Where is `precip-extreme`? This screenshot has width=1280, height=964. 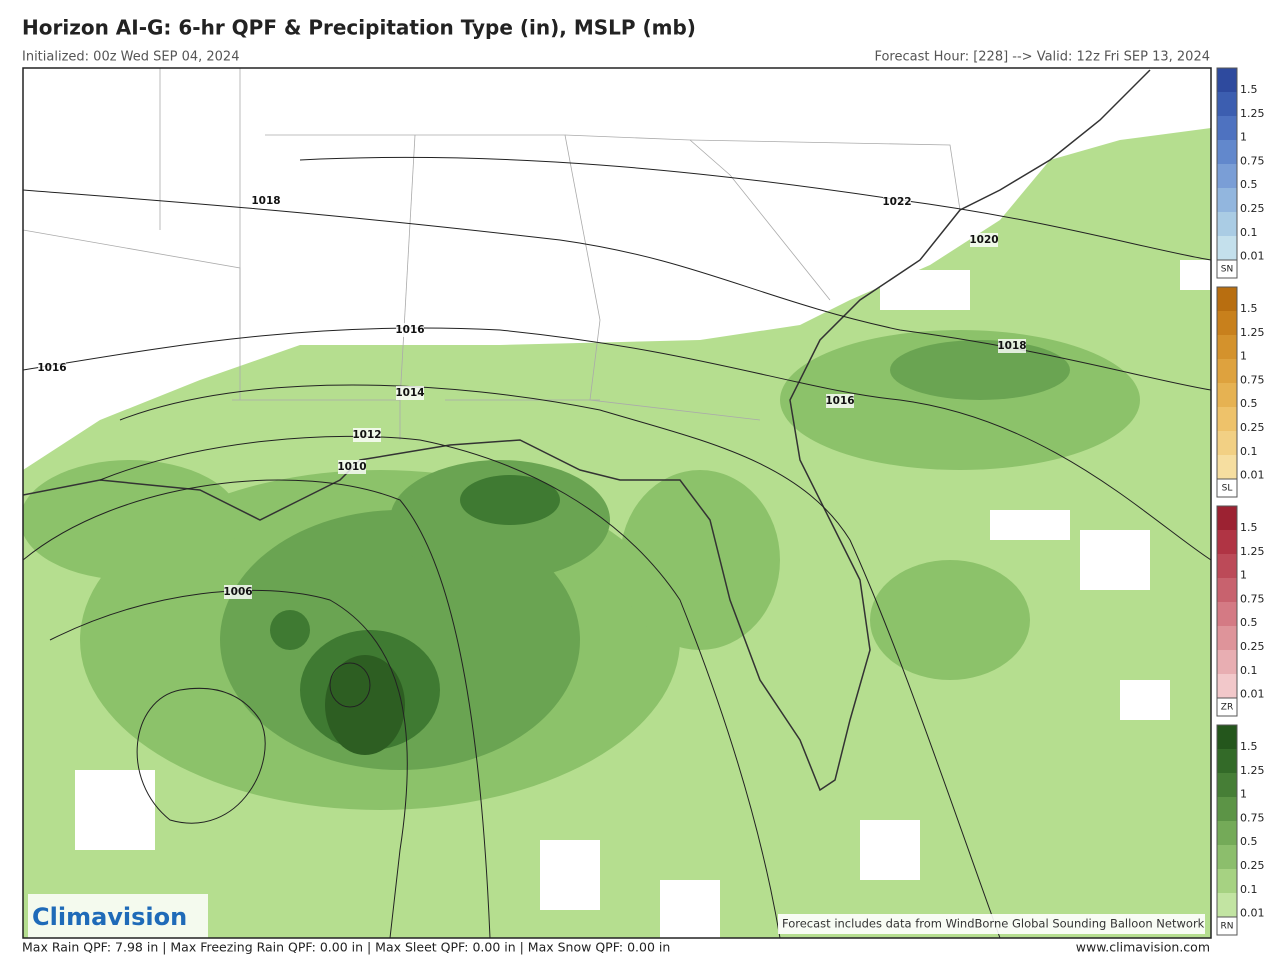
precip-extreme is located at coordinates (365, 705).